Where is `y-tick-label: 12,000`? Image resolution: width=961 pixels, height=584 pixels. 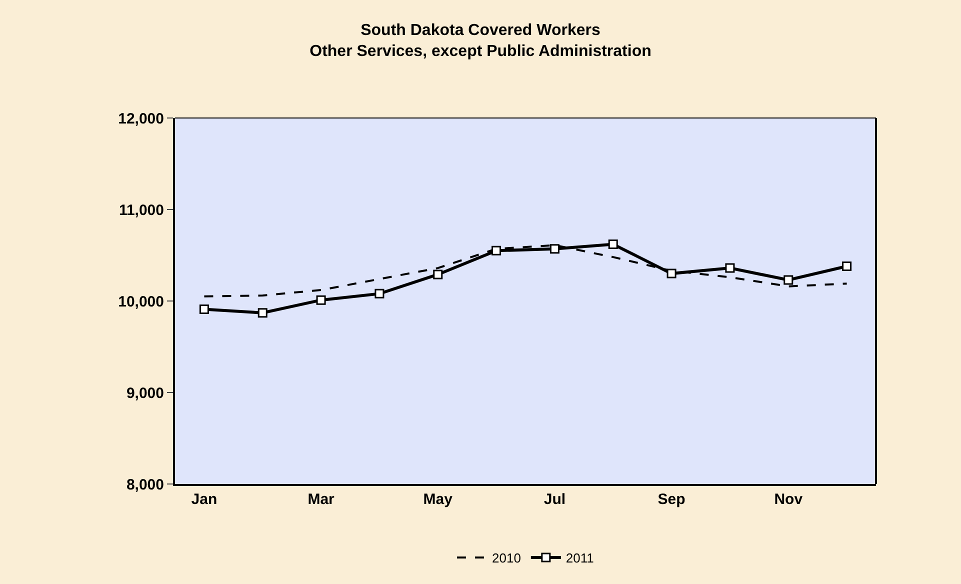
y-tick-label: 12,000 is located at coordinates (141, 119).